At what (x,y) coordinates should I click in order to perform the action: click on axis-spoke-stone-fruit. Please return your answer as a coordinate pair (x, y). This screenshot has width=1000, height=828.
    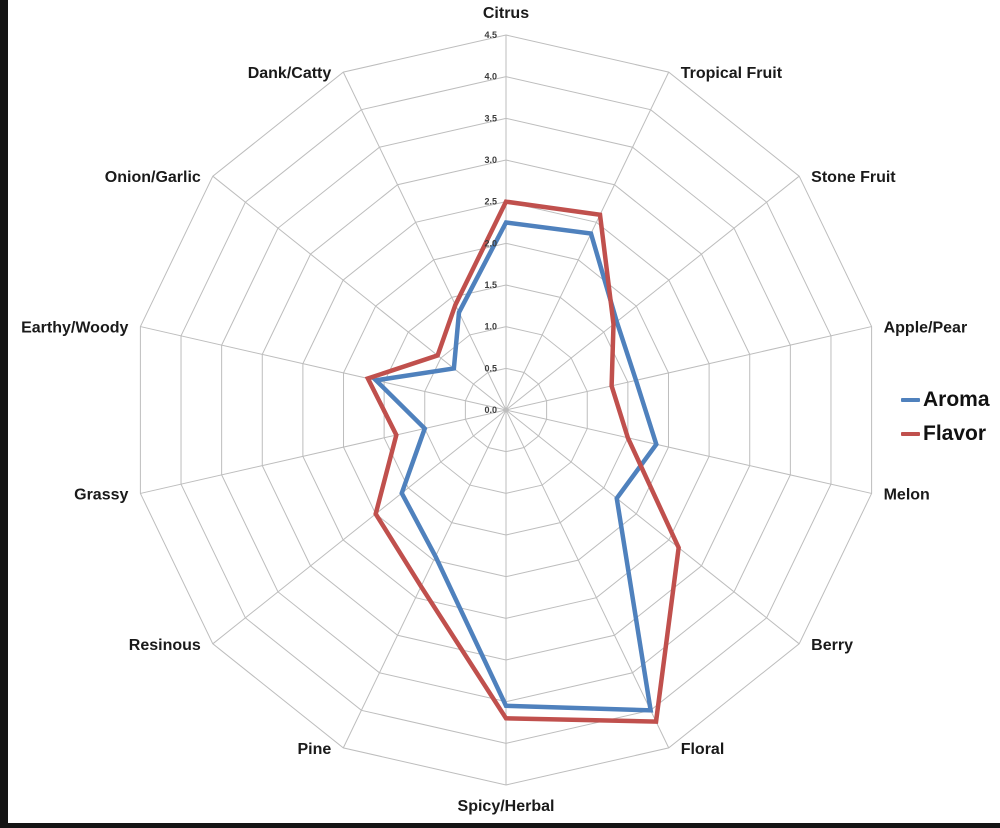
    Looking at the image, I should click on (652, 293).